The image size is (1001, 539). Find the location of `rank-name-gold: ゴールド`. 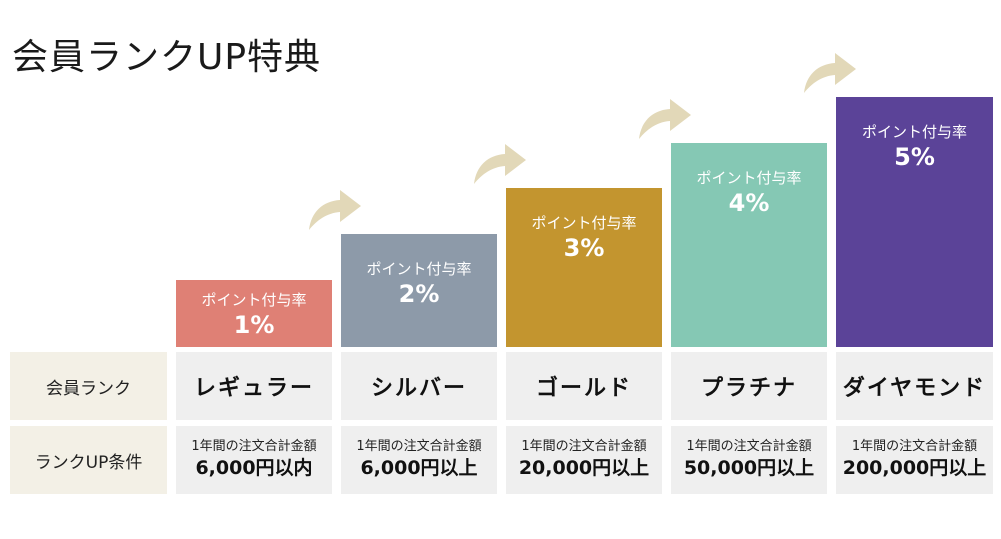

rank-name-gold: ゴールド is located at coordinates (584, 386).